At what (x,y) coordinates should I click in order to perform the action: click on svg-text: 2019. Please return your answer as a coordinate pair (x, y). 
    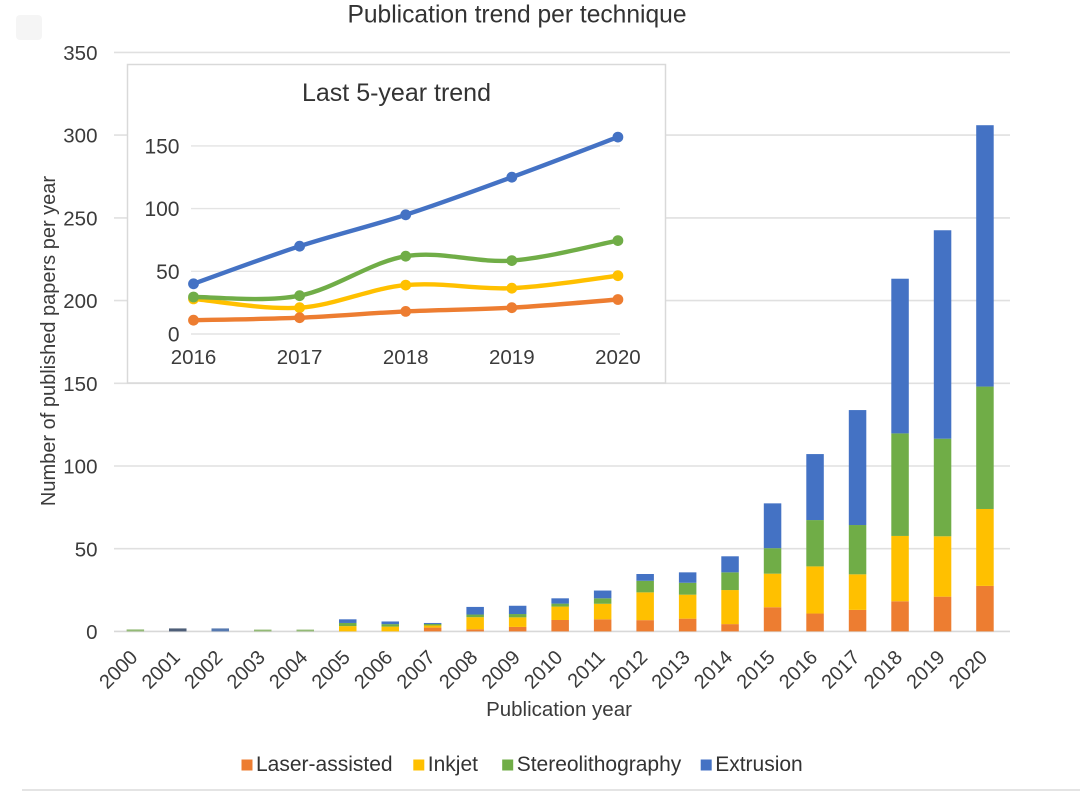
    Looking at the image, I should click on (512, 357).